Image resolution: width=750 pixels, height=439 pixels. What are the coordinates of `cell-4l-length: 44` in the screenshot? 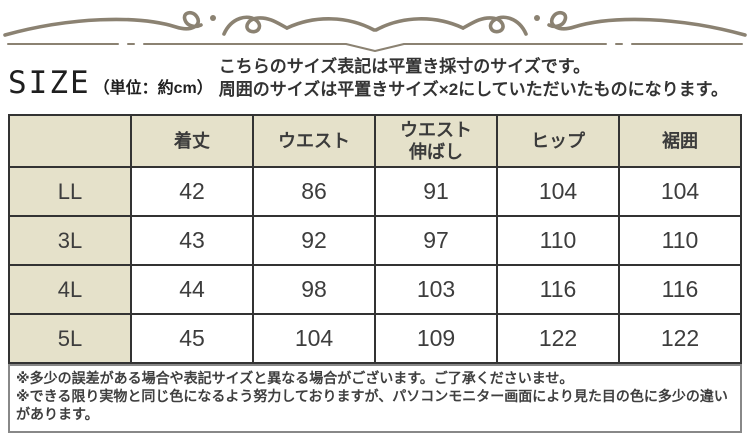 It's located at (192, 289).